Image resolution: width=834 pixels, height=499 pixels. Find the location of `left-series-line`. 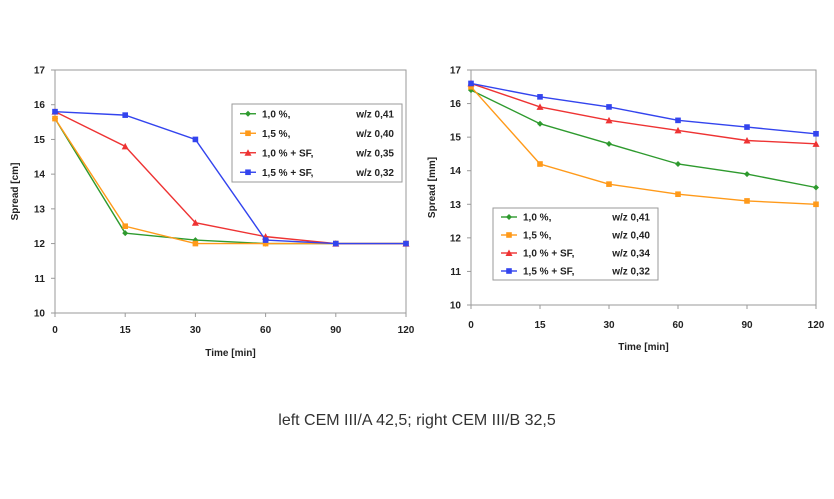

left-series-line is located at coordinates (230, 177).